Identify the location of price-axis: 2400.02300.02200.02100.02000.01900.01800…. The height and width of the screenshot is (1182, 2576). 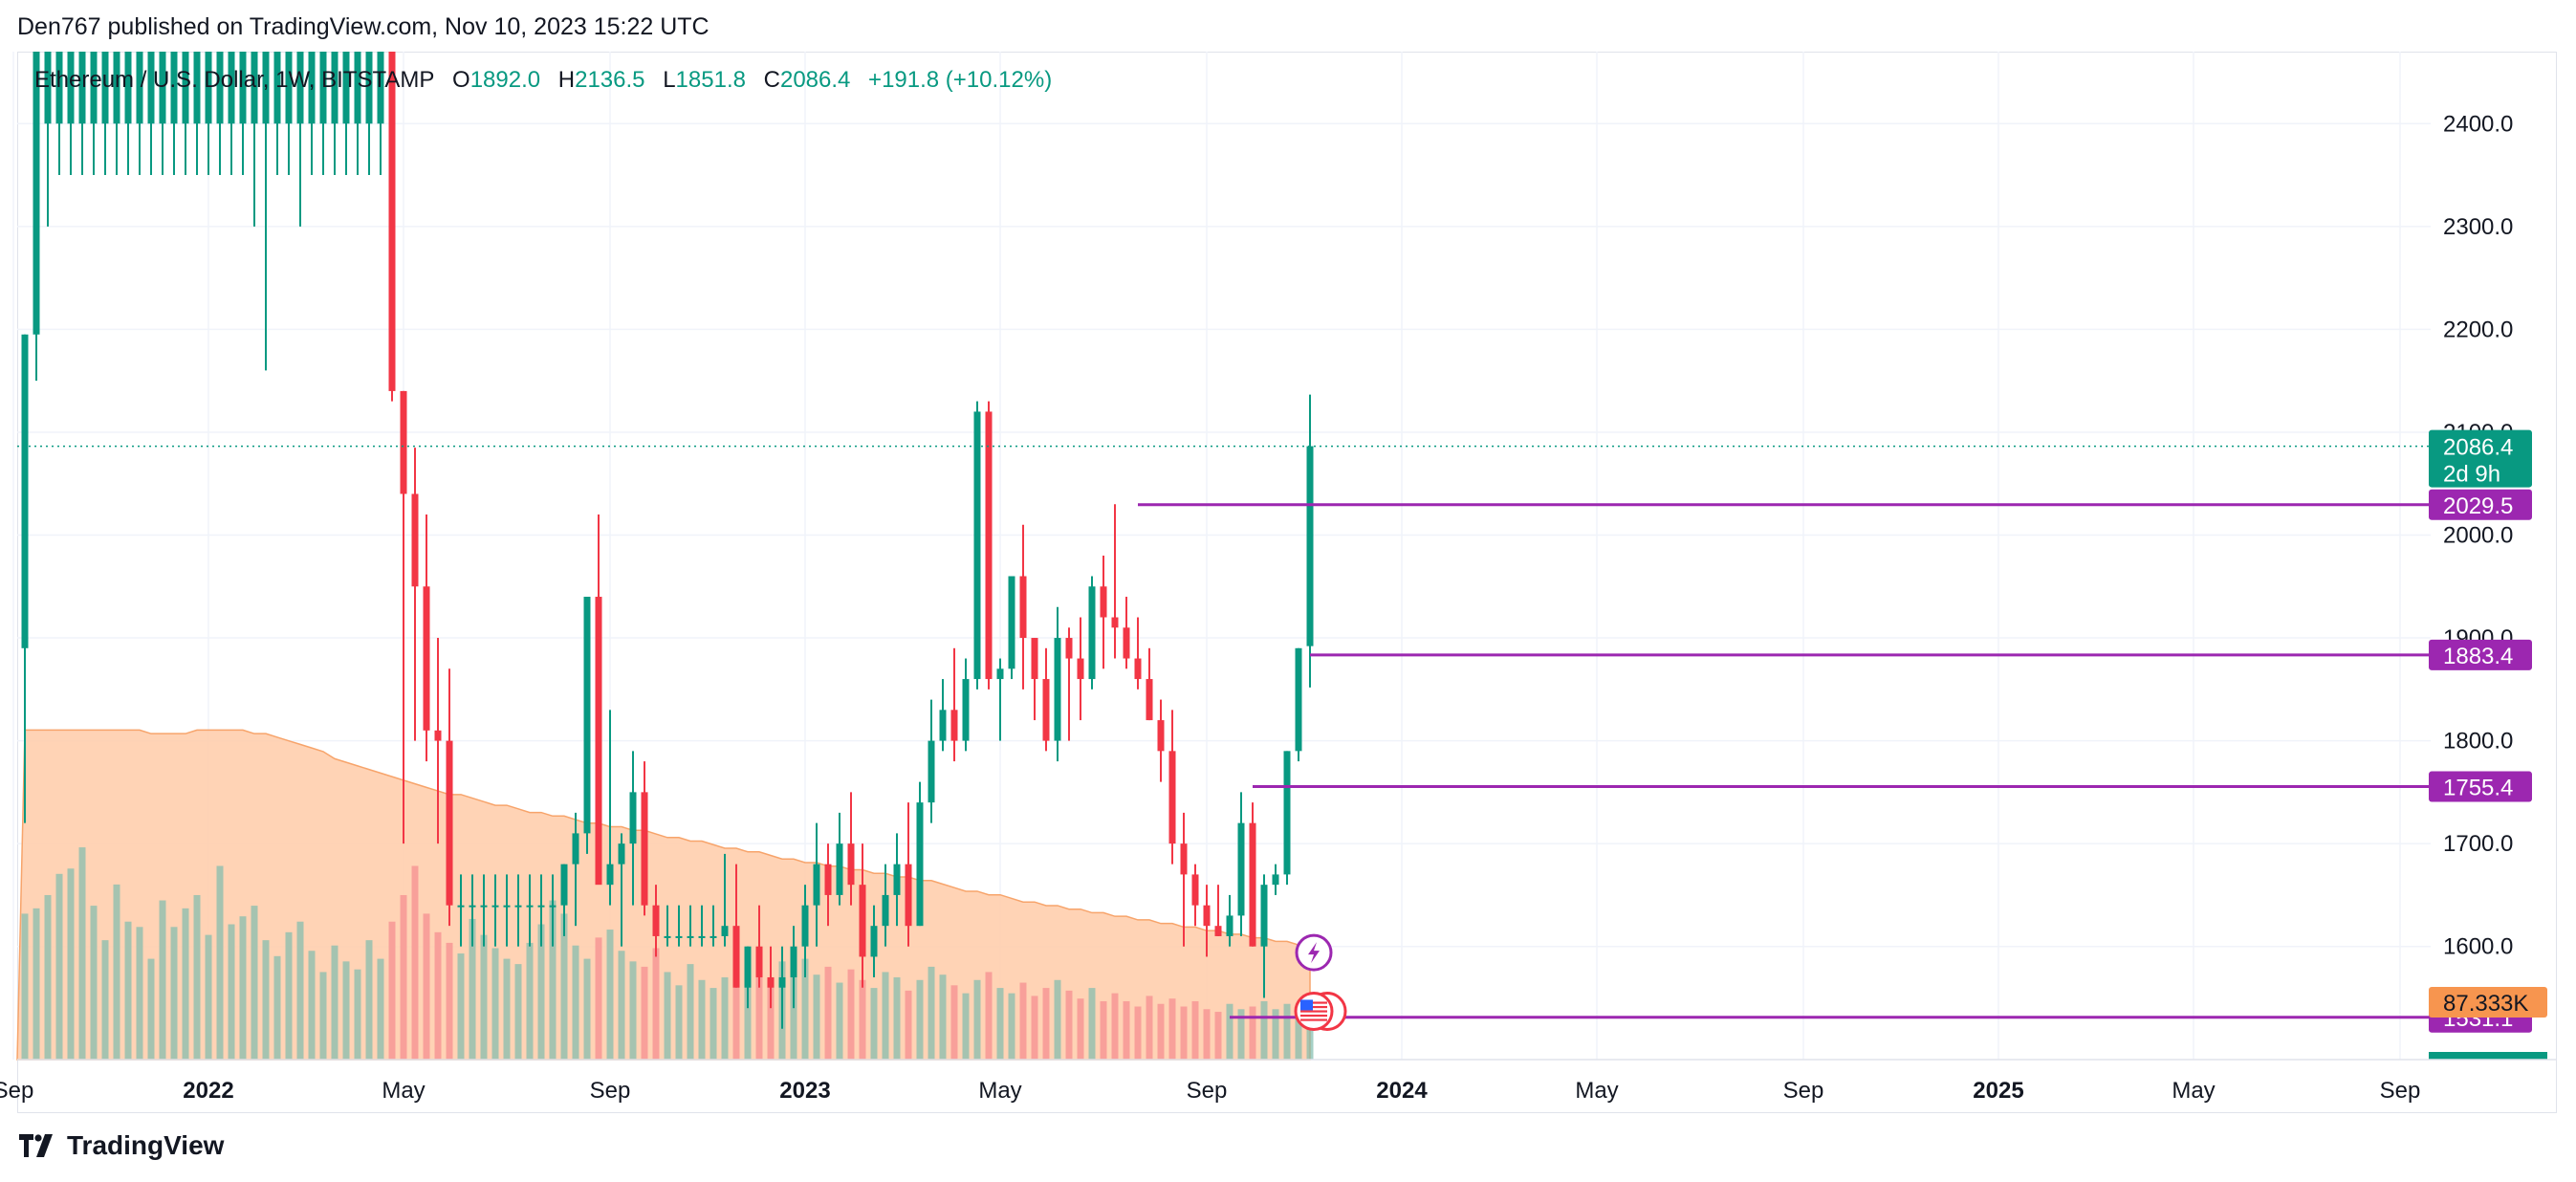
(2488, 585).